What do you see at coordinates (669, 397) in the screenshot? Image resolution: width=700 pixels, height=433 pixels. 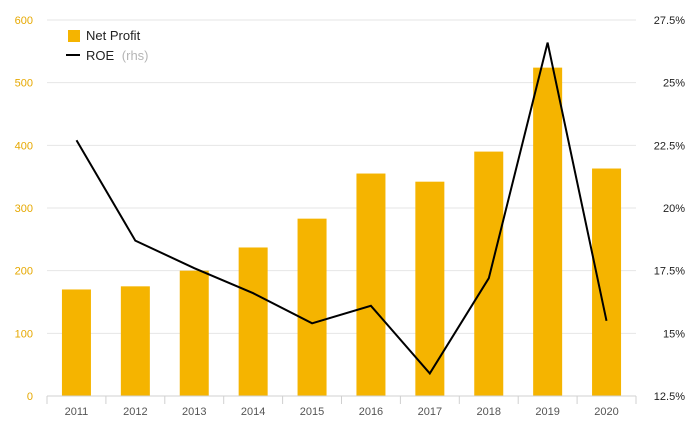 I see `y-right-tick-label: 12.5%` at bounding box center [669, 397].